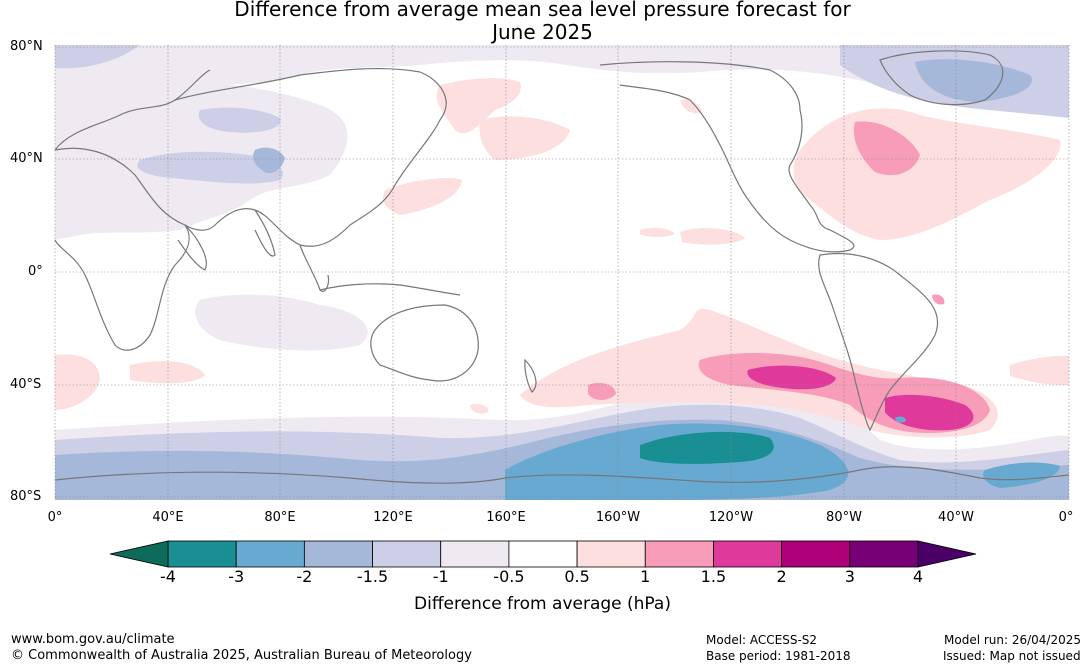 The height and width of the screenshot is (667, 1085). Describe the element at coordinates (1012, 656) in the screenshot. I see `footer-issued: Issued: Map not issued` at that location.